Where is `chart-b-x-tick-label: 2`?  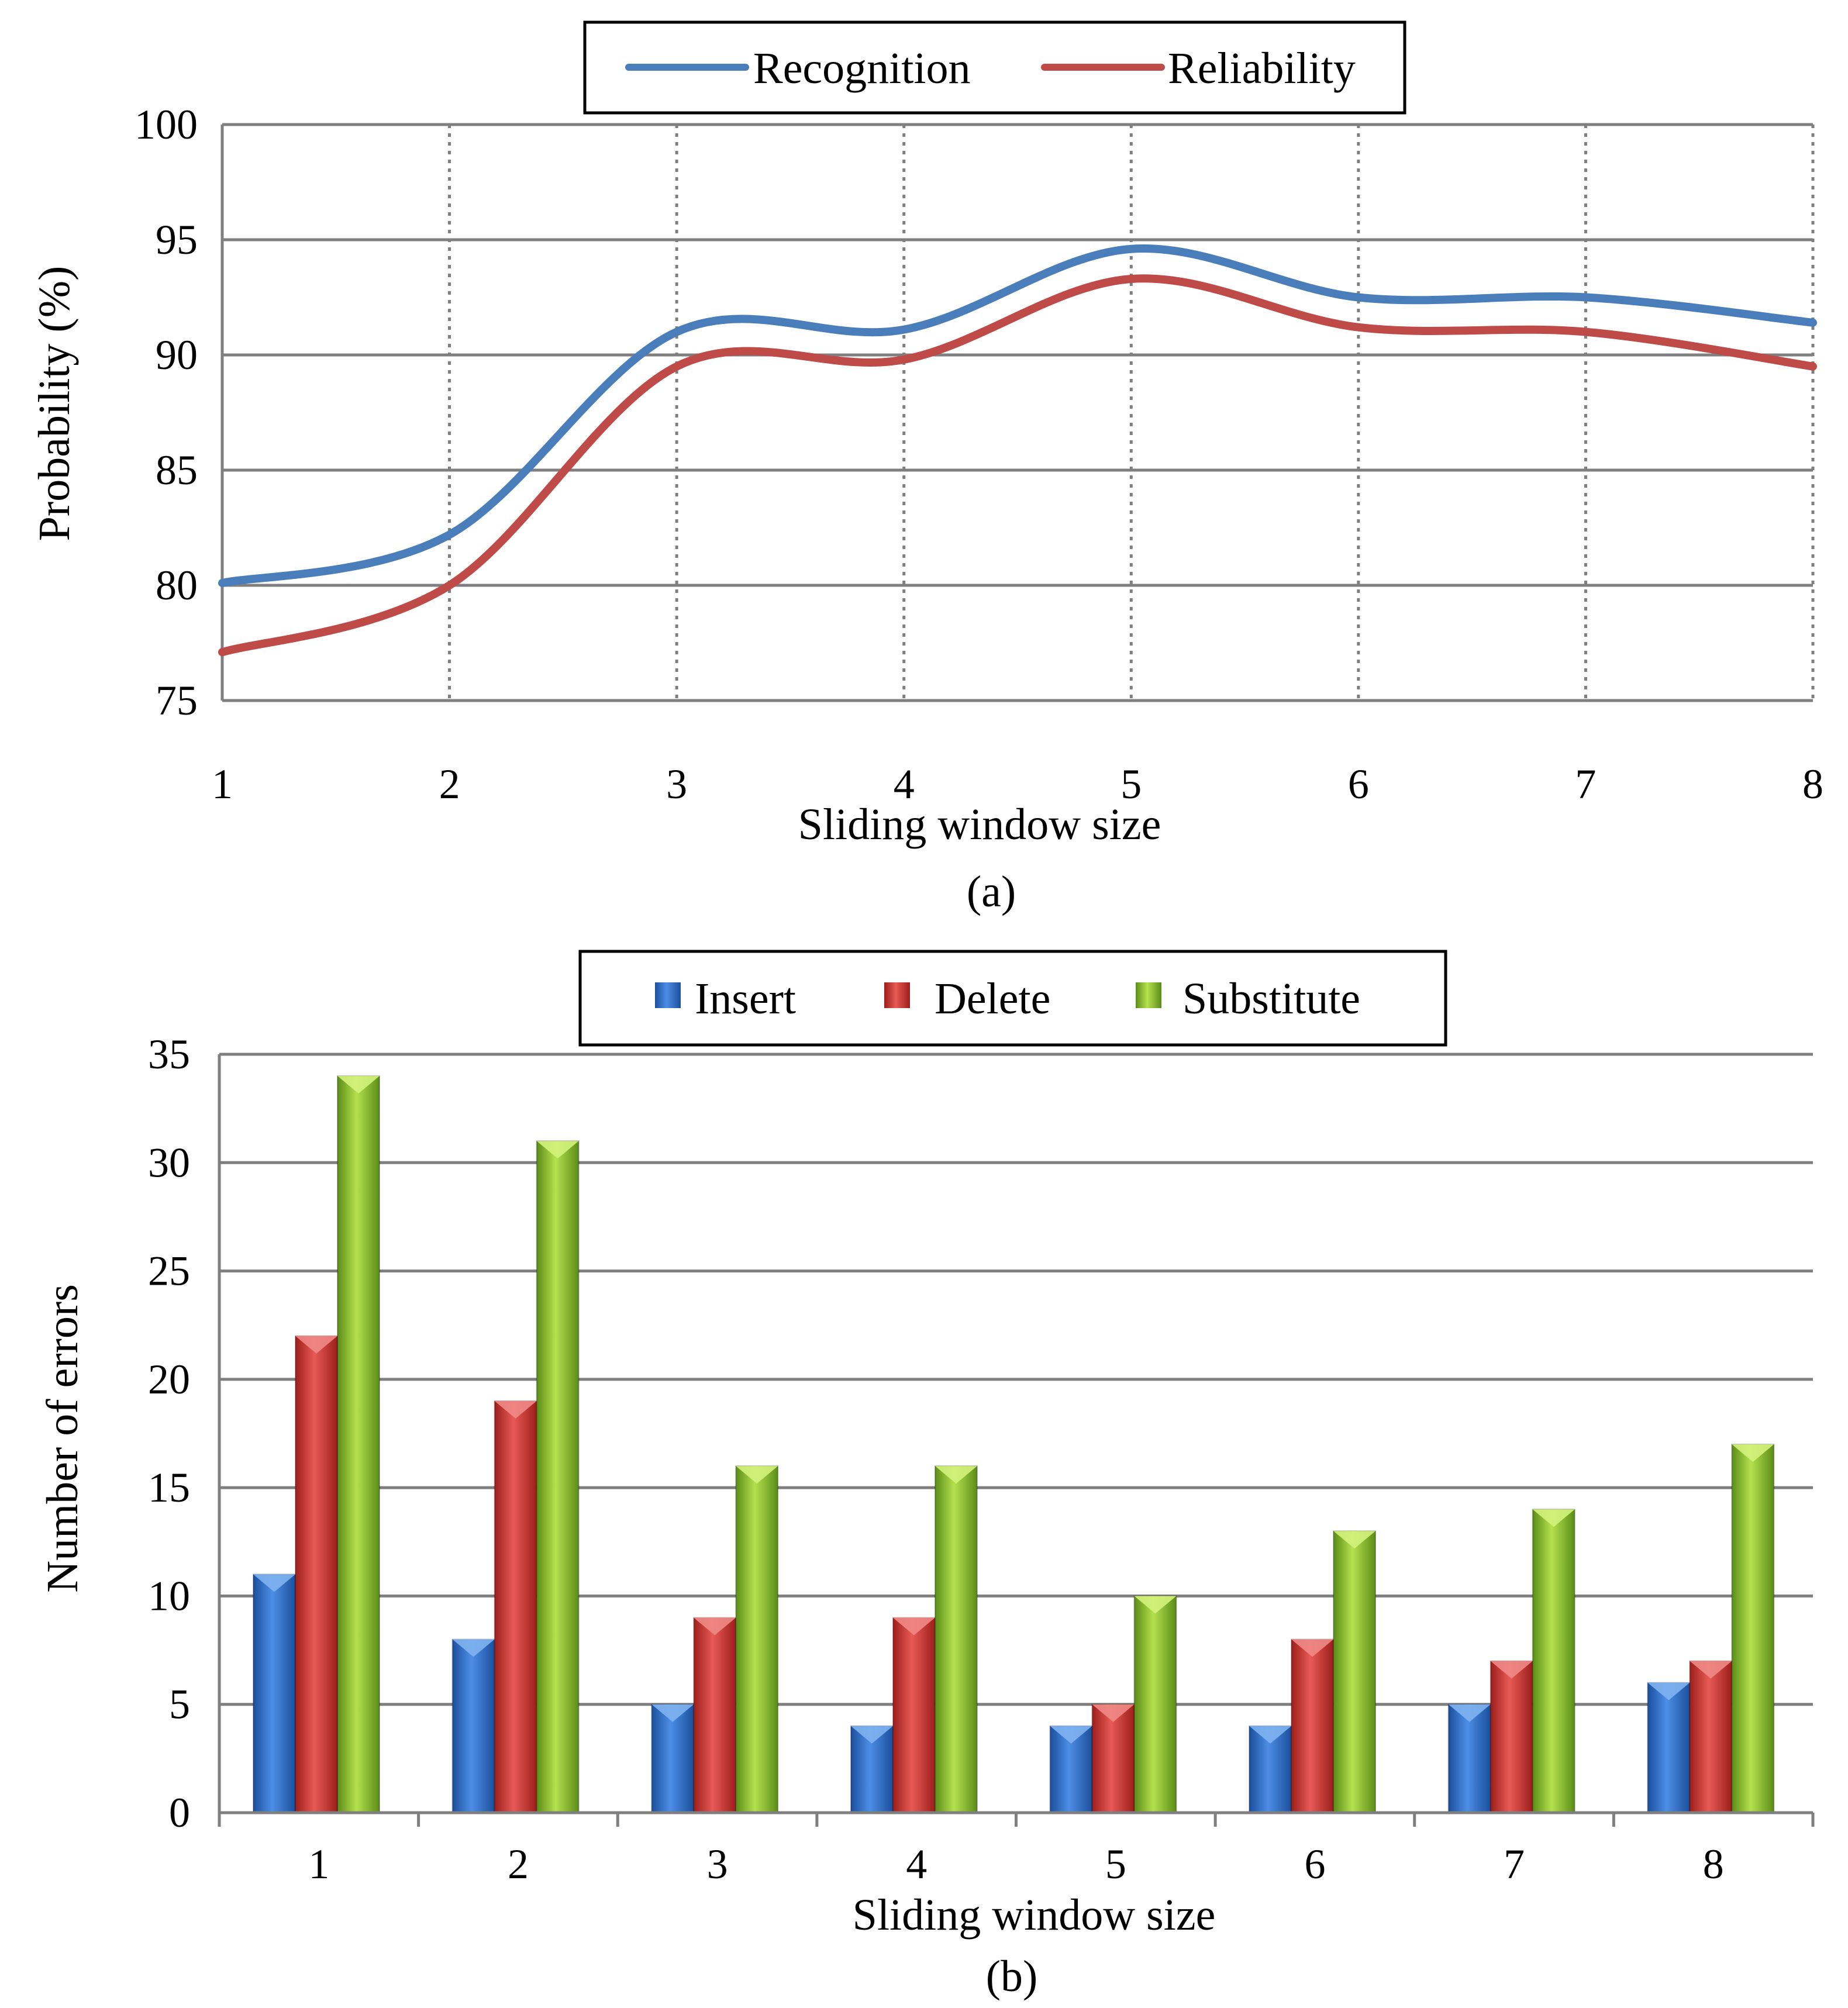 chart-b-x-tick-label: 2 is located at coordinates (518, 1864).